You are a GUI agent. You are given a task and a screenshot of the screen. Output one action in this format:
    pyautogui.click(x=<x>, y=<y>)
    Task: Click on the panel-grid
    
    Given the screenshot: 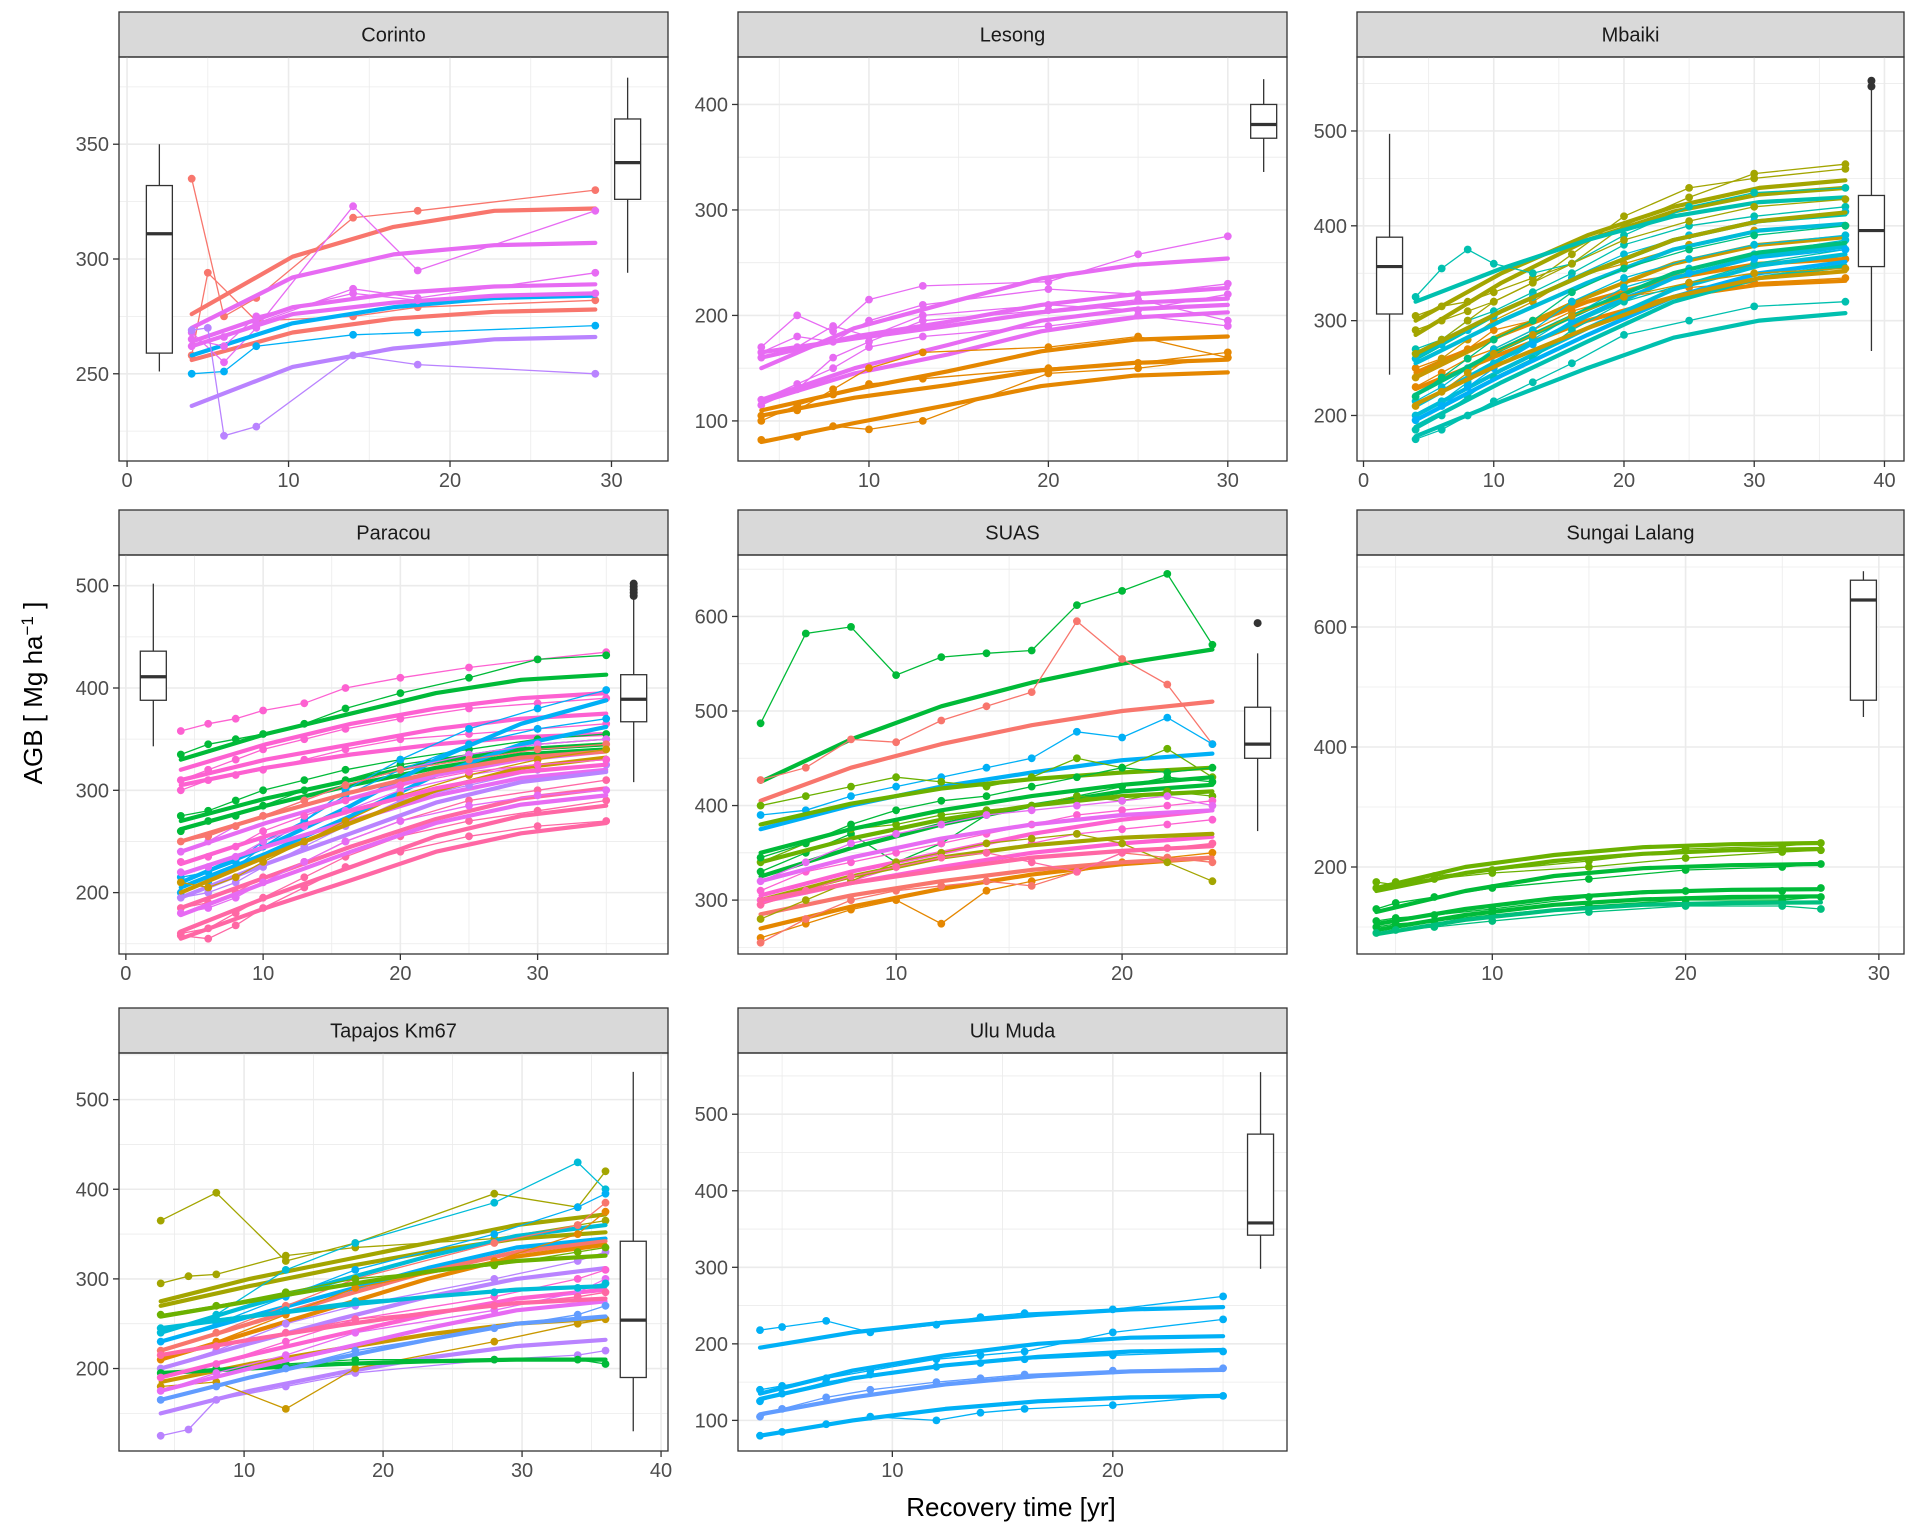 What is the action you would take?
    pyautogui.click(x=1012, y=1252)
    